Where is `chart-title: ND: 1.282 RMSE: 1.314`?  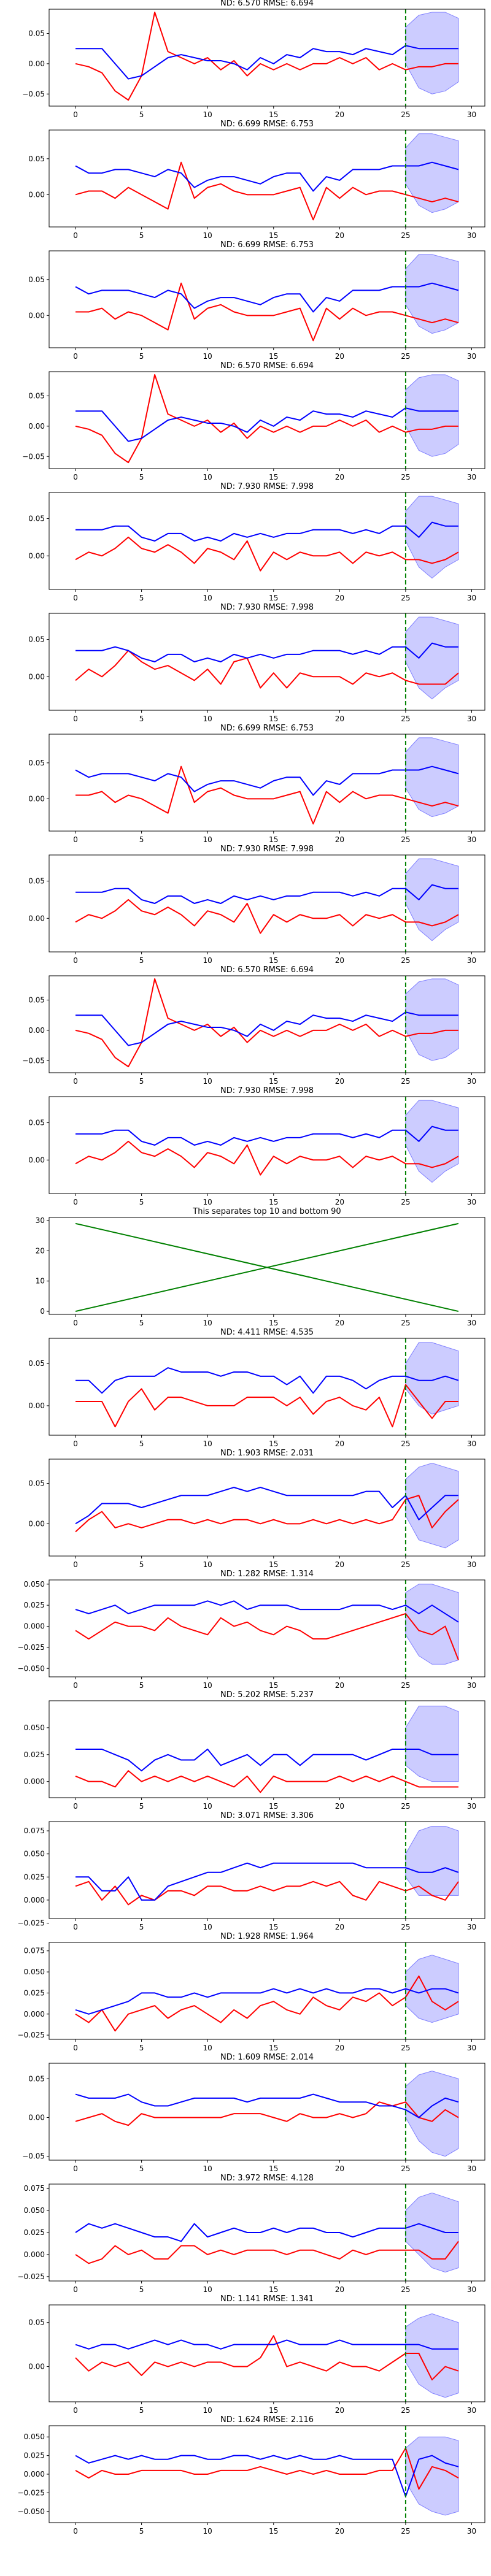
chart-title: ND: 1.282 RMSE: 1.314 is located at coordinates (267, 1574).